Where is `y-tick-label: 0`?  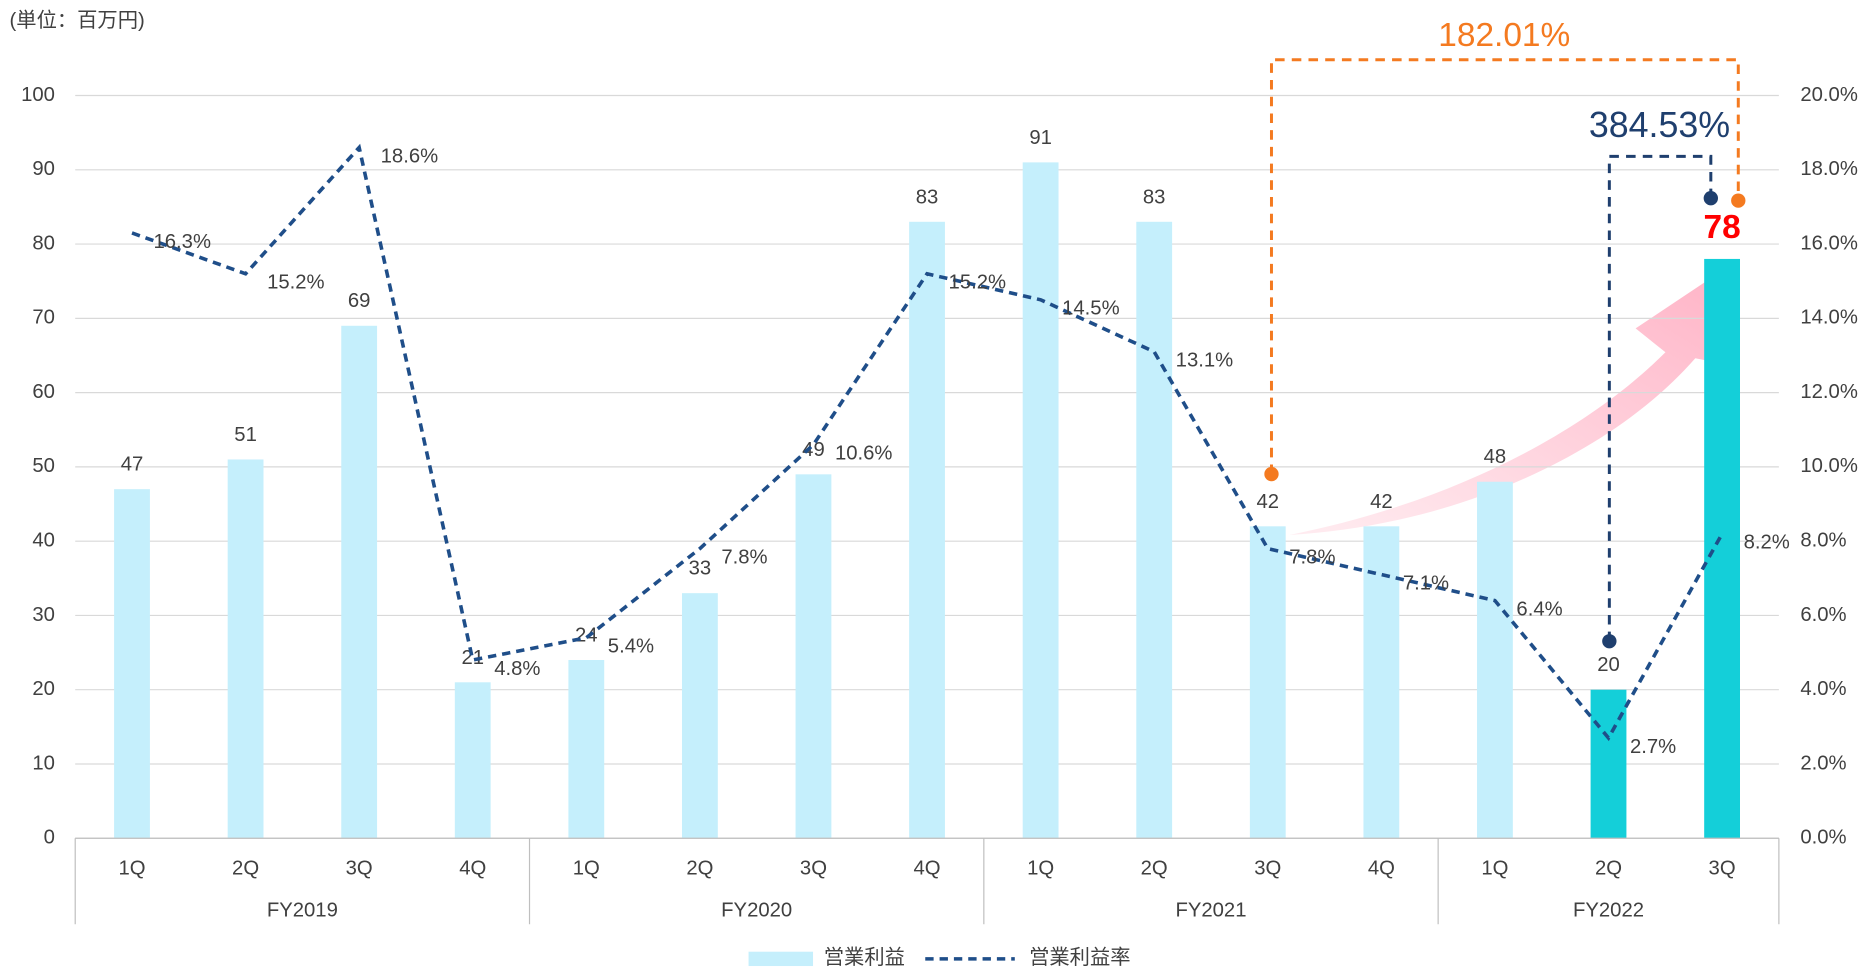 y-tick-label: 0 is located at coordinates (49, 838).